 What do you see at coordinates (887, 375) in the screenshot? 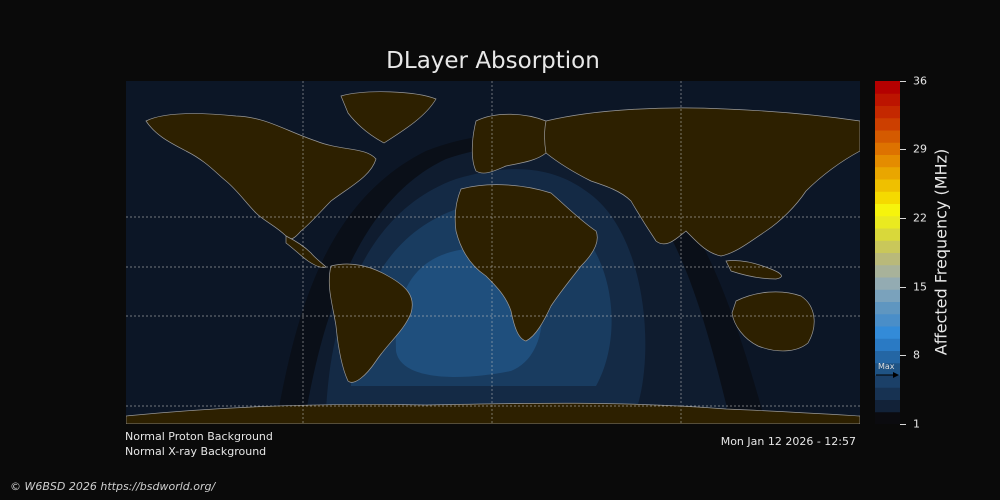
I see `max-arrow-icon` at bounding box center [887, 375].